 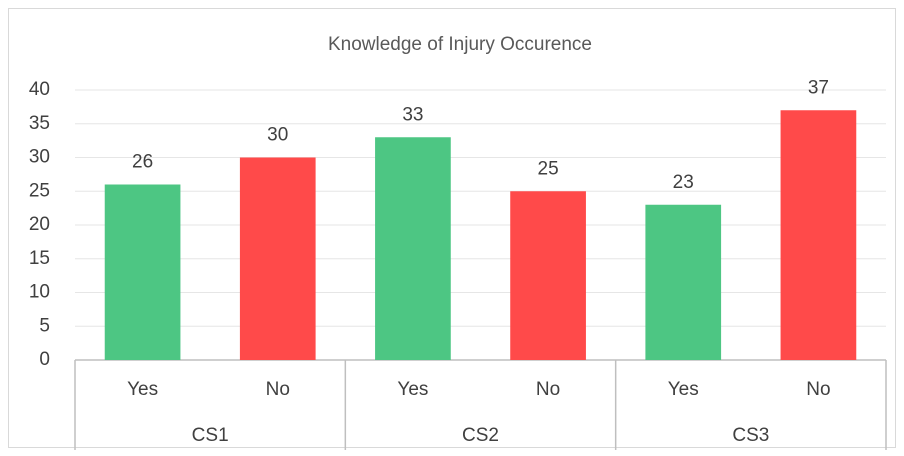 What do you see at coordinates (142, 162) in the screenshot?
I see `data-label: 26` at bounding box center [142, 162].